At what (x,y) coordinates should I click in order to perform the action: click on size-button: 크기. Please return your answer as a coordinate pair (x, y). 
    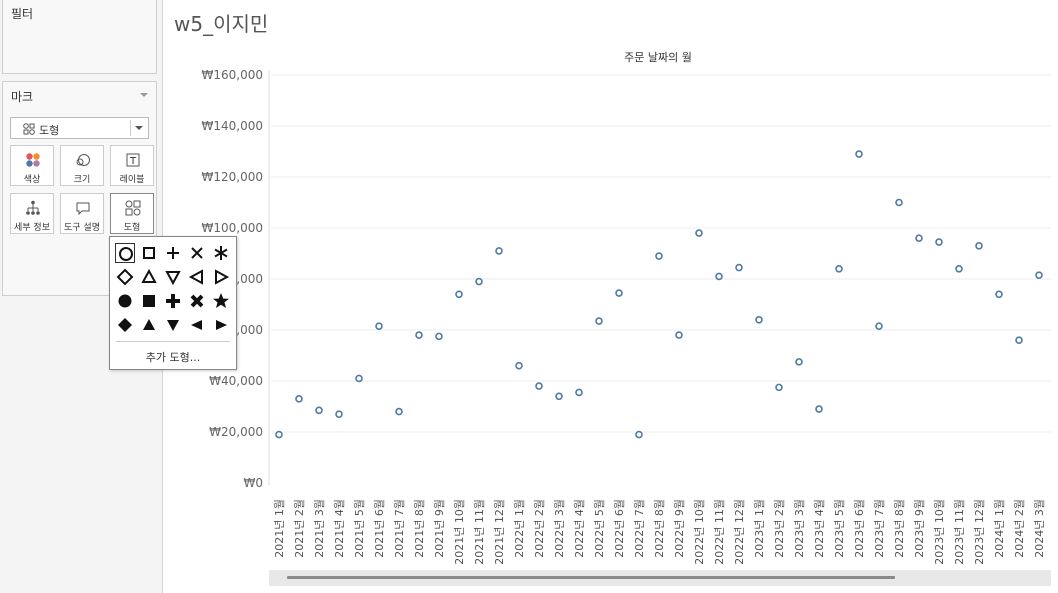
    Looking at the image, I should click on (82, 165).